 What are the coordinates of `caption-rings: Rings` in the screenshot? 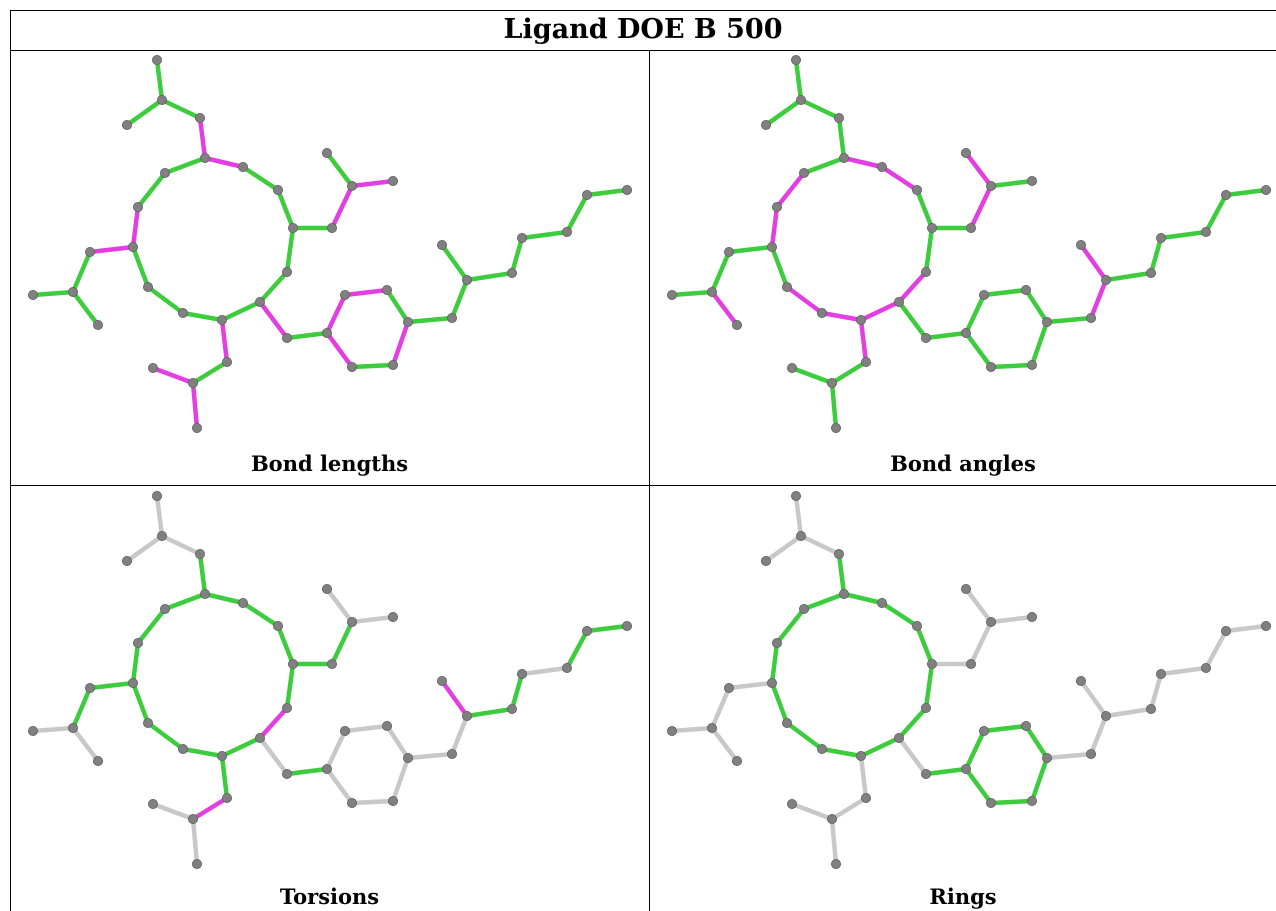 It's located at (963, 896).